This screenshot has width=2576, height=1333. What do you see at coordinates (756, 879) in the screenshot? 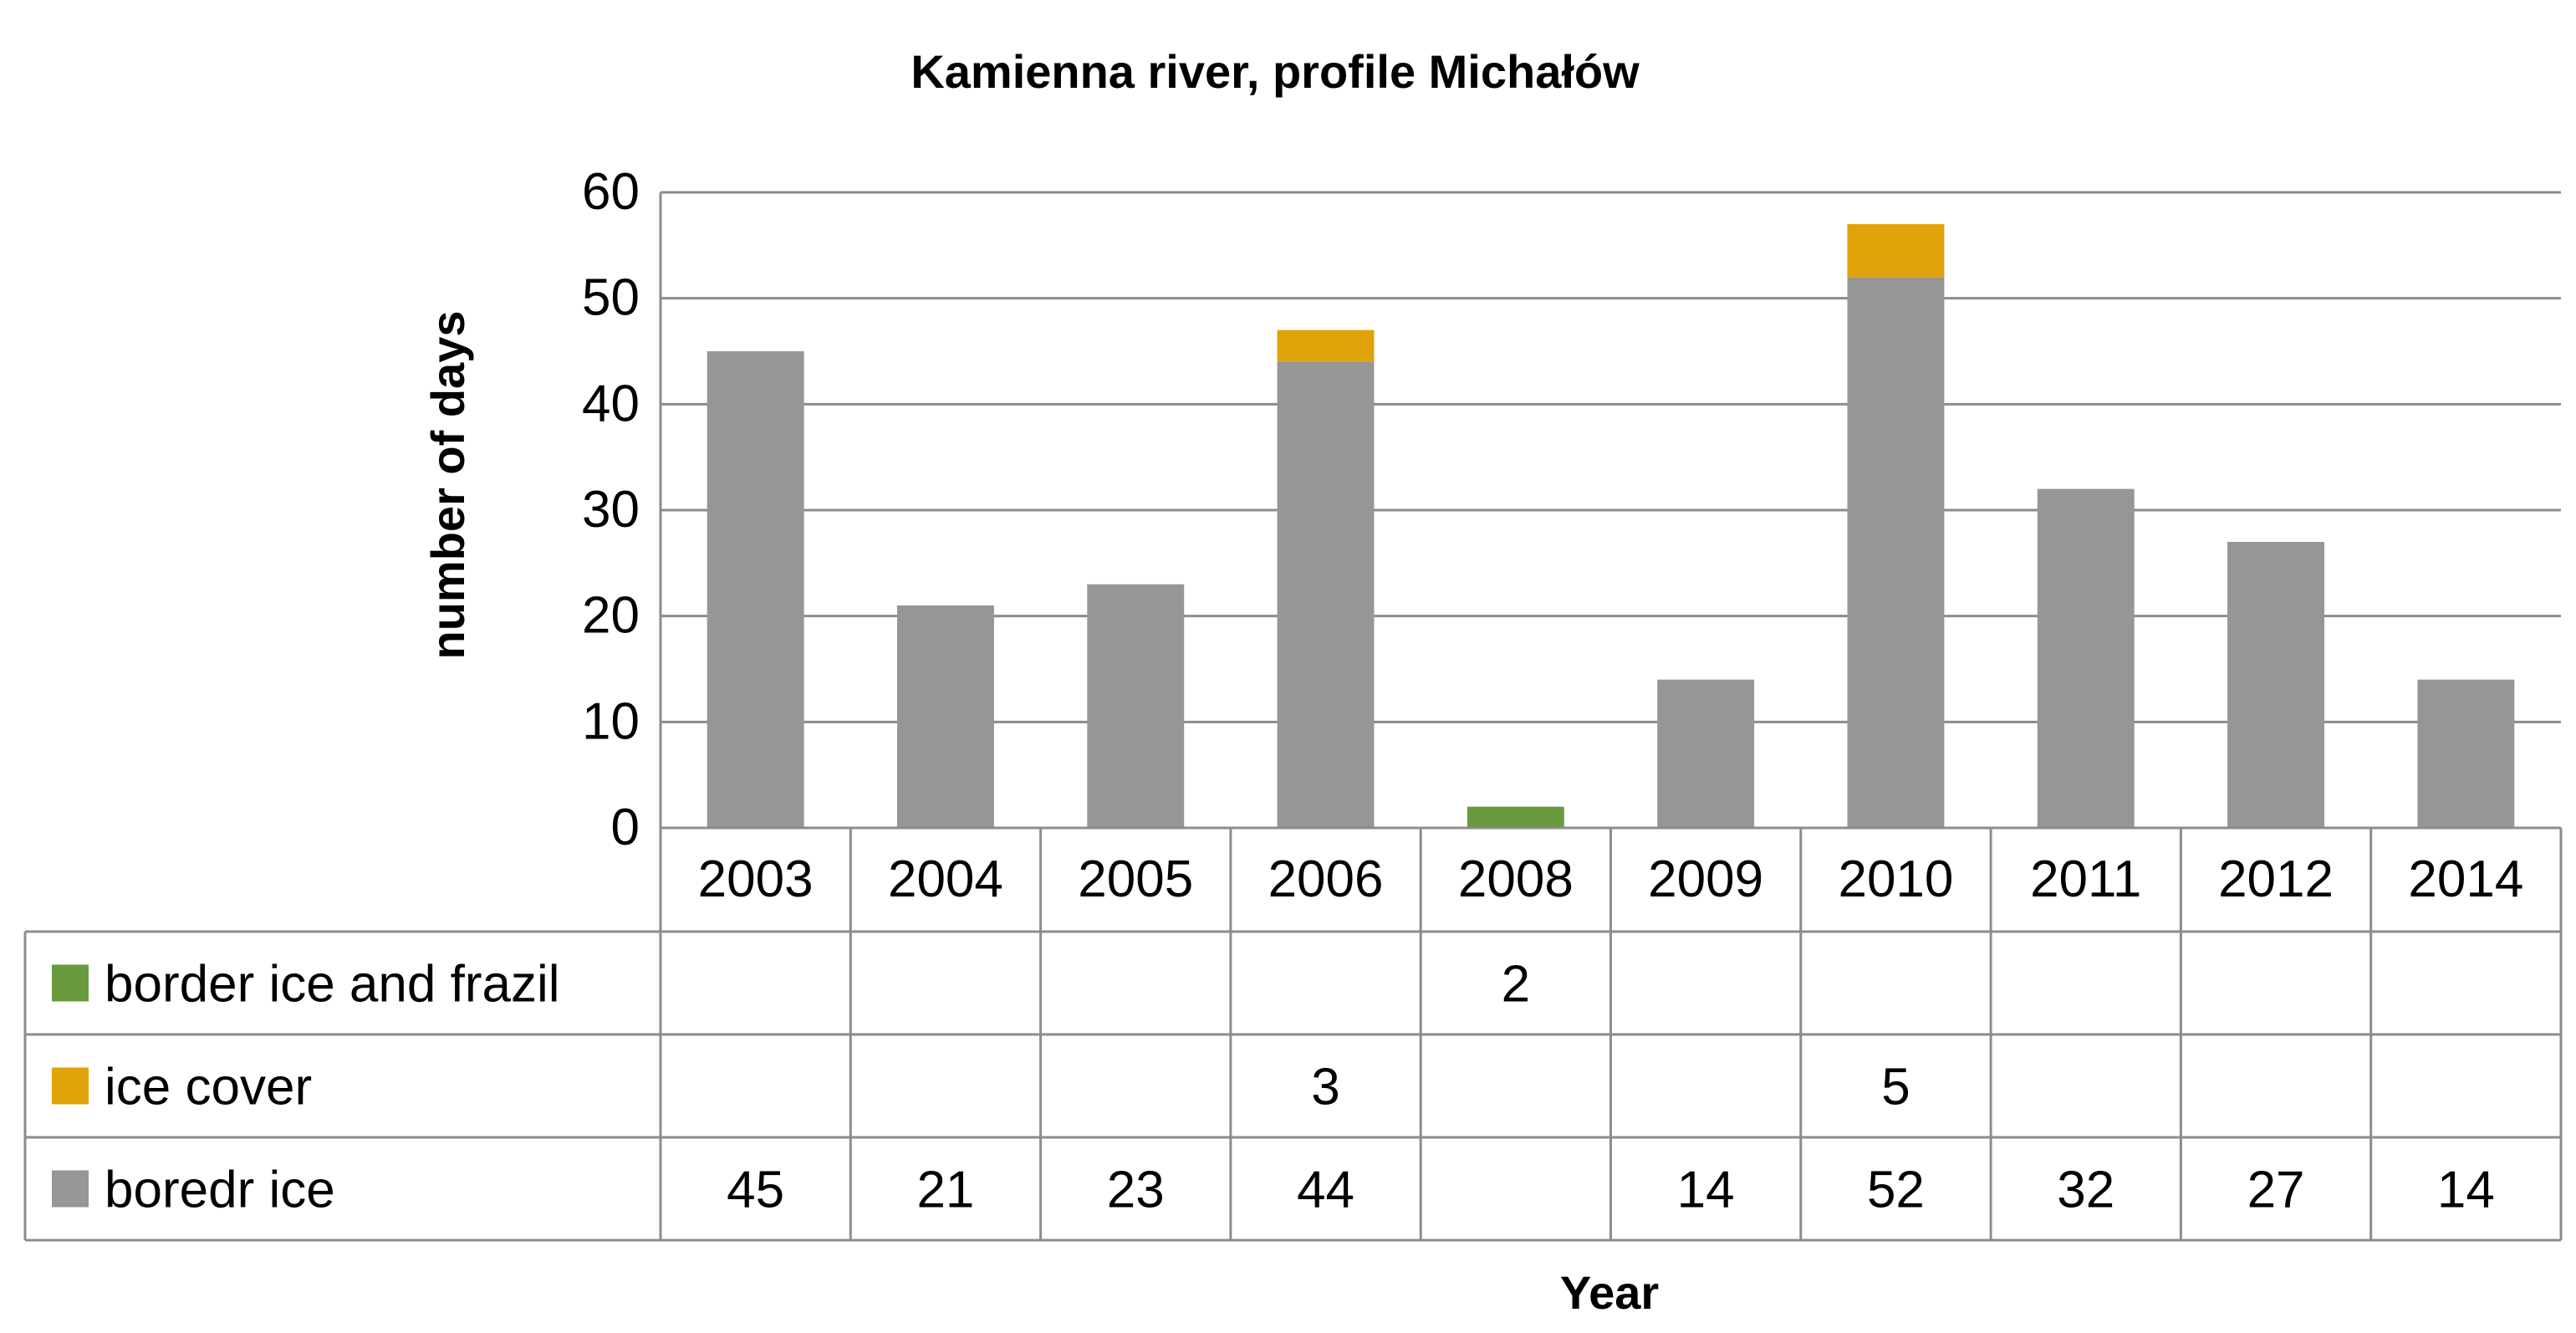
I see `x-tick-label: 2003` at bounding box center [756, 879].